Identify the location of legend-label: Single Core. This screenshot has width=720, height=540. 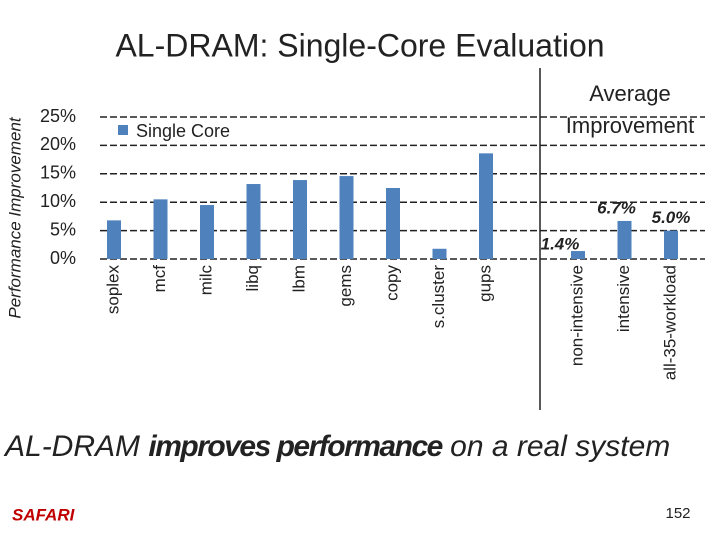
(183, 131).